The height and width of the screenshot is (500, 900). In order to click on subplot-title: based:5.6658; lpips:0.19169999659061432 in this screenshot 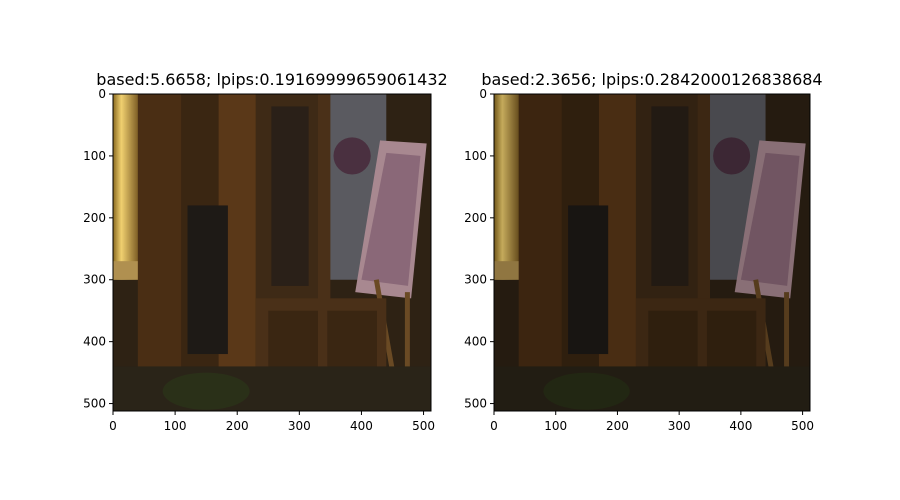, I will do `click(271, 79)`.